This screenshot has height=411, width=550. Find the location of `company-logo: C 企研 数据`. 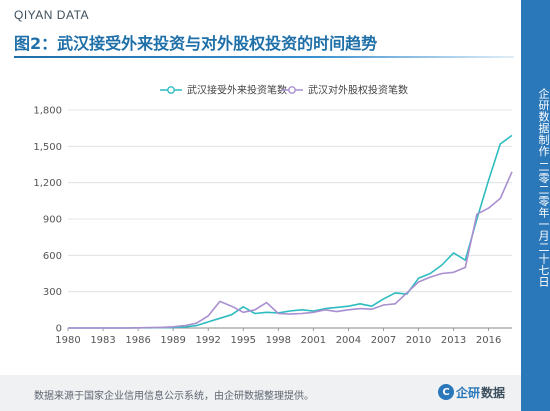

company-logo: C 企研 数据 is located at coordinates (471, 392).